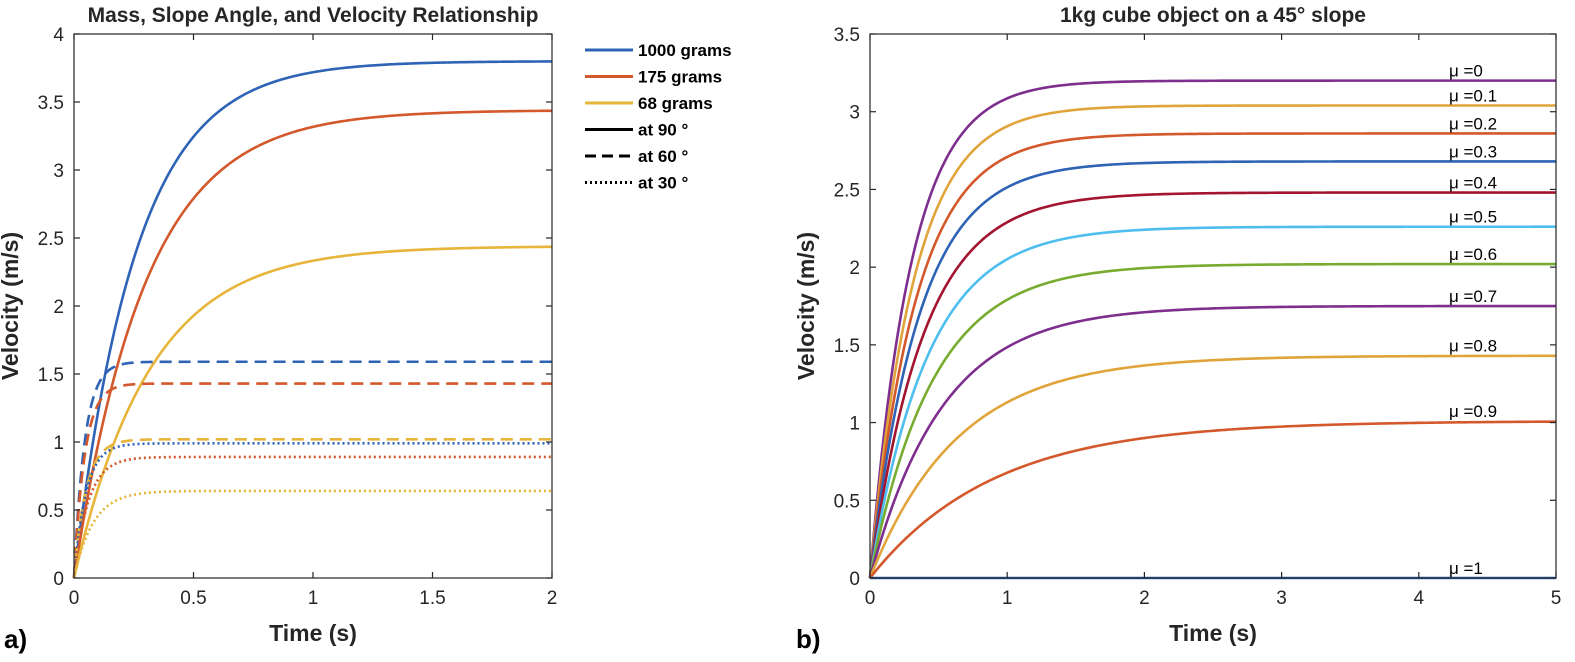 Image resolution: width=1575 pixels, height=662 pixels. Describe the element at coordinates (663, 130) in the screenshot. I see `legend-entry-label: at 90 °` at that location.